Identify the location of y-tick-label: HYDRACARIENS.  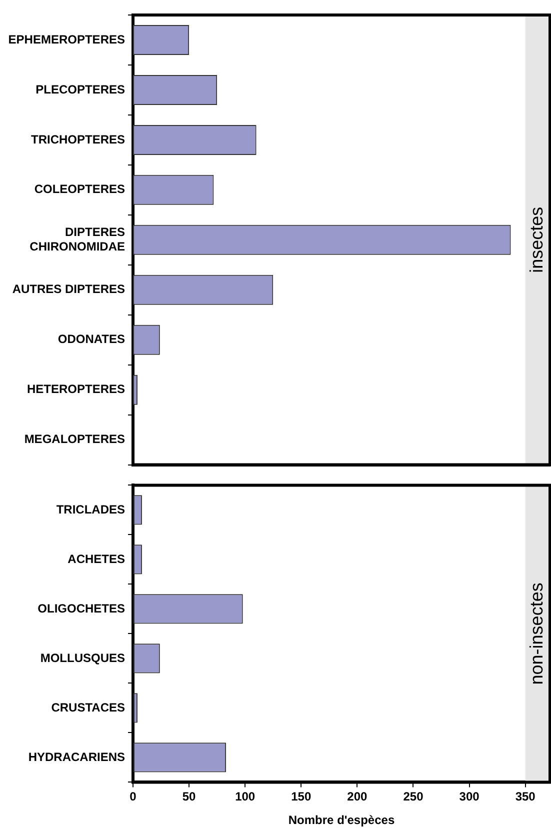
(76, 757).